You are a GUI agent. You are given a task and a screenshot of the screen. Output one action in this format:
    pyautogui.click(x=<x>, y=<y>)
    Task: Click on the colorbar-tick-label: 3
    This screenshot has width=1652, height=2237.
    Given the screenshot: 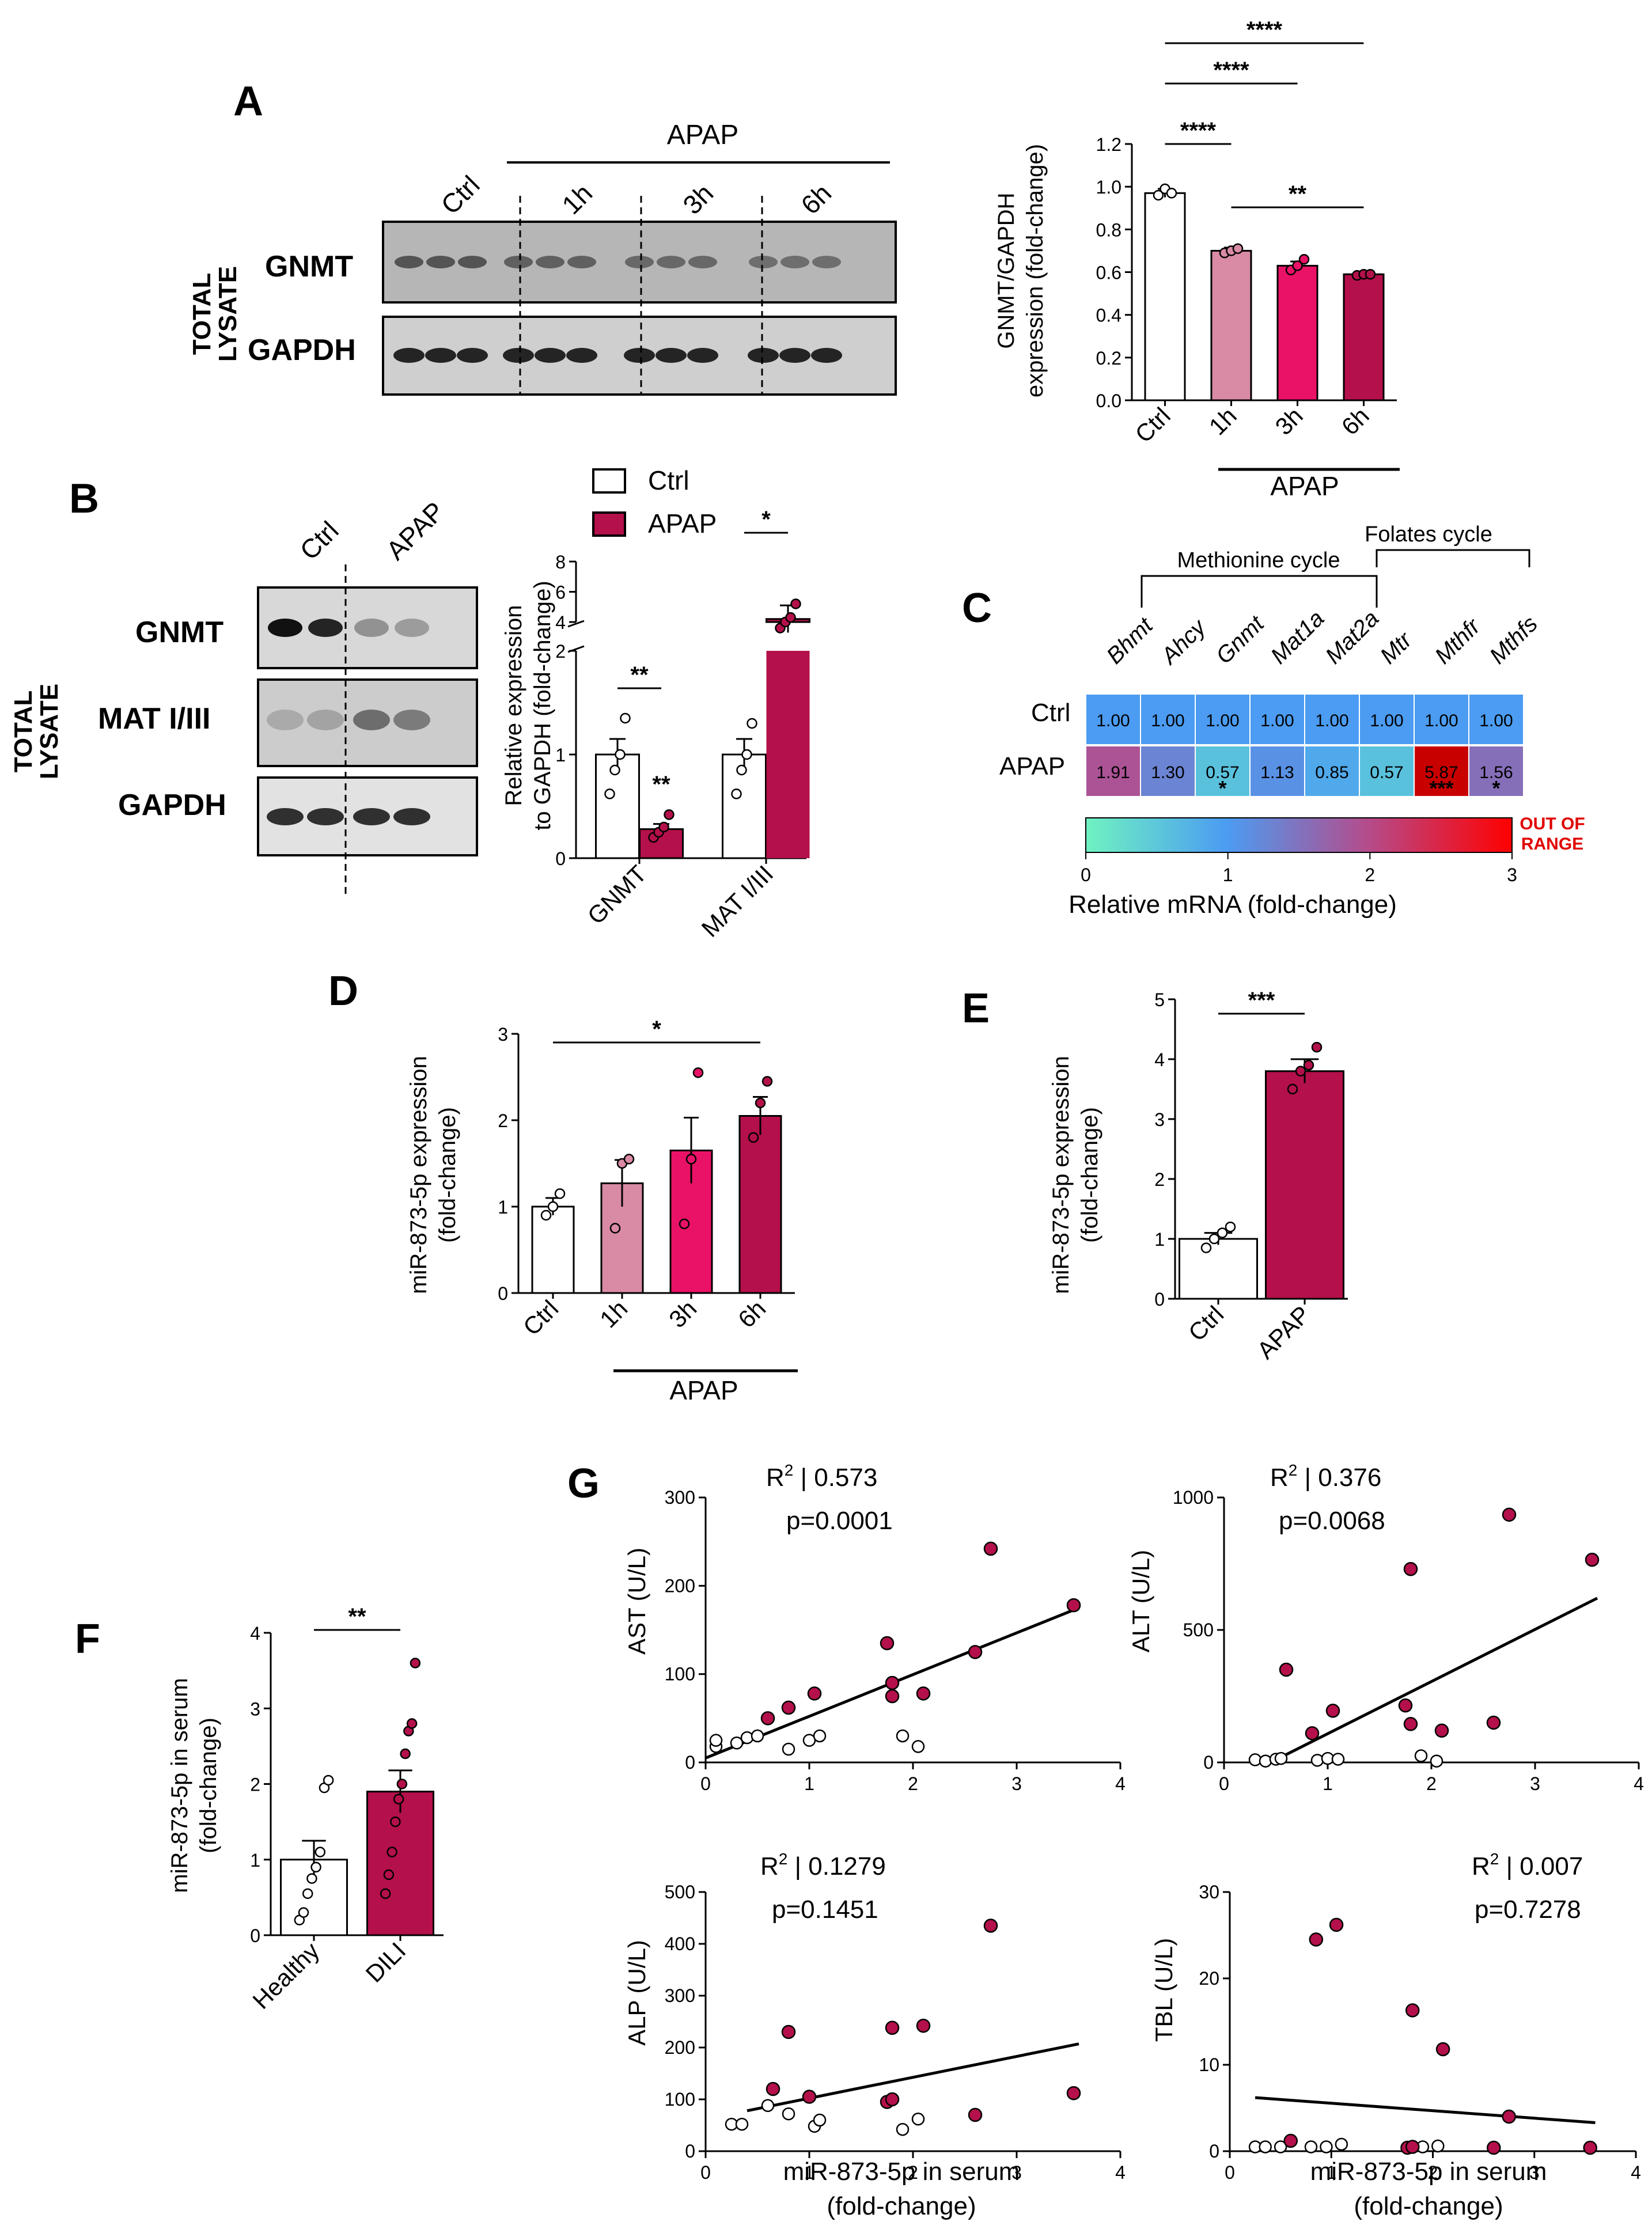 What is the action you would take?
    pyautogui.click(x=1512, y=875)
    